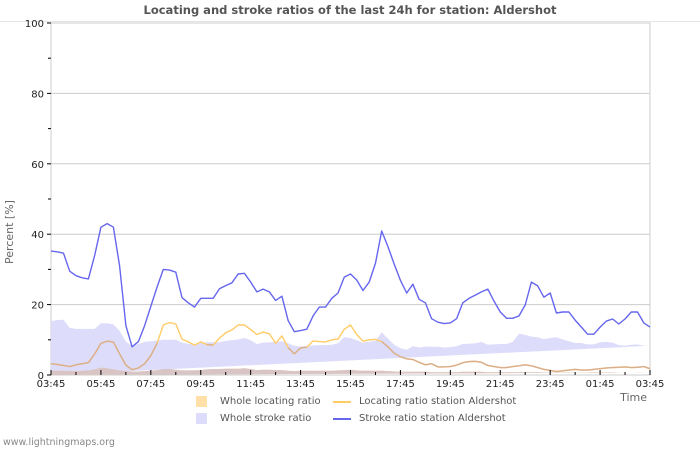 Image resolution: width=700 pixels, height=450 pixels. What do you see at coordinates (37, 235) in the screenshot?
I see `y-tick-label: 40` at bounding box center [37, 235].